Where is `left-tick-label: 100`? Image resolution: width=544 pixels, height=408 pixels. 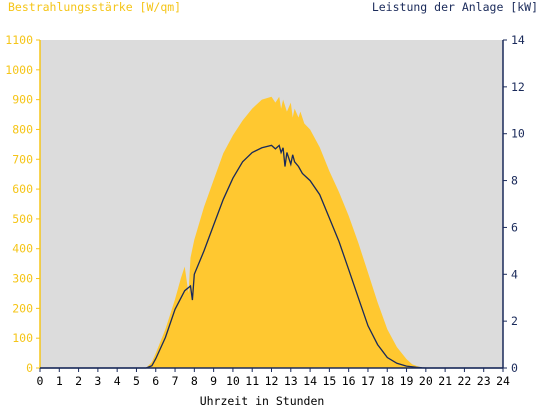
left-tick-label: 100 is located at coordinates (22, 338).